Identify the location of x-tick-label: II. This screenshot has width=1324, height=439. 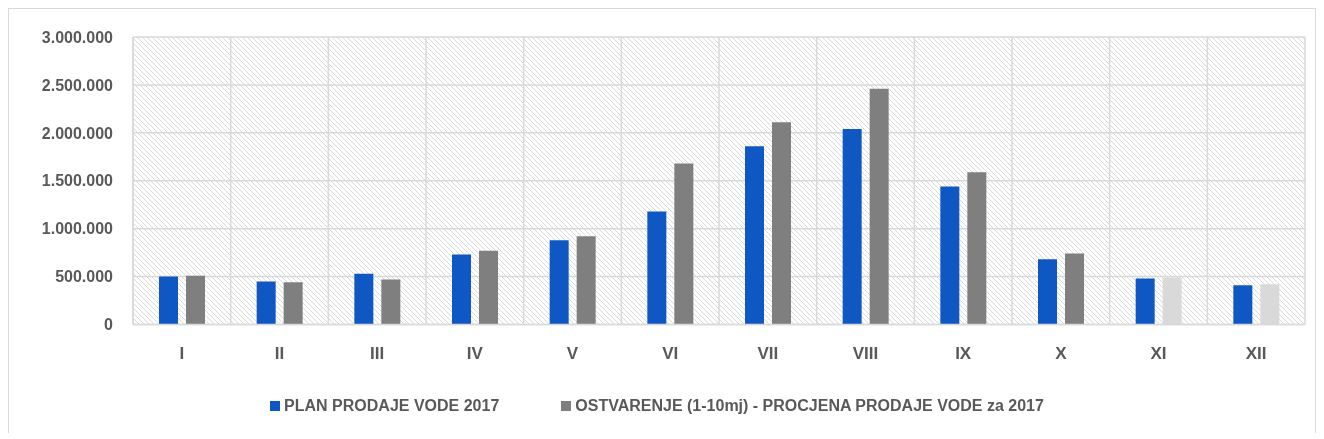
(279, 353).